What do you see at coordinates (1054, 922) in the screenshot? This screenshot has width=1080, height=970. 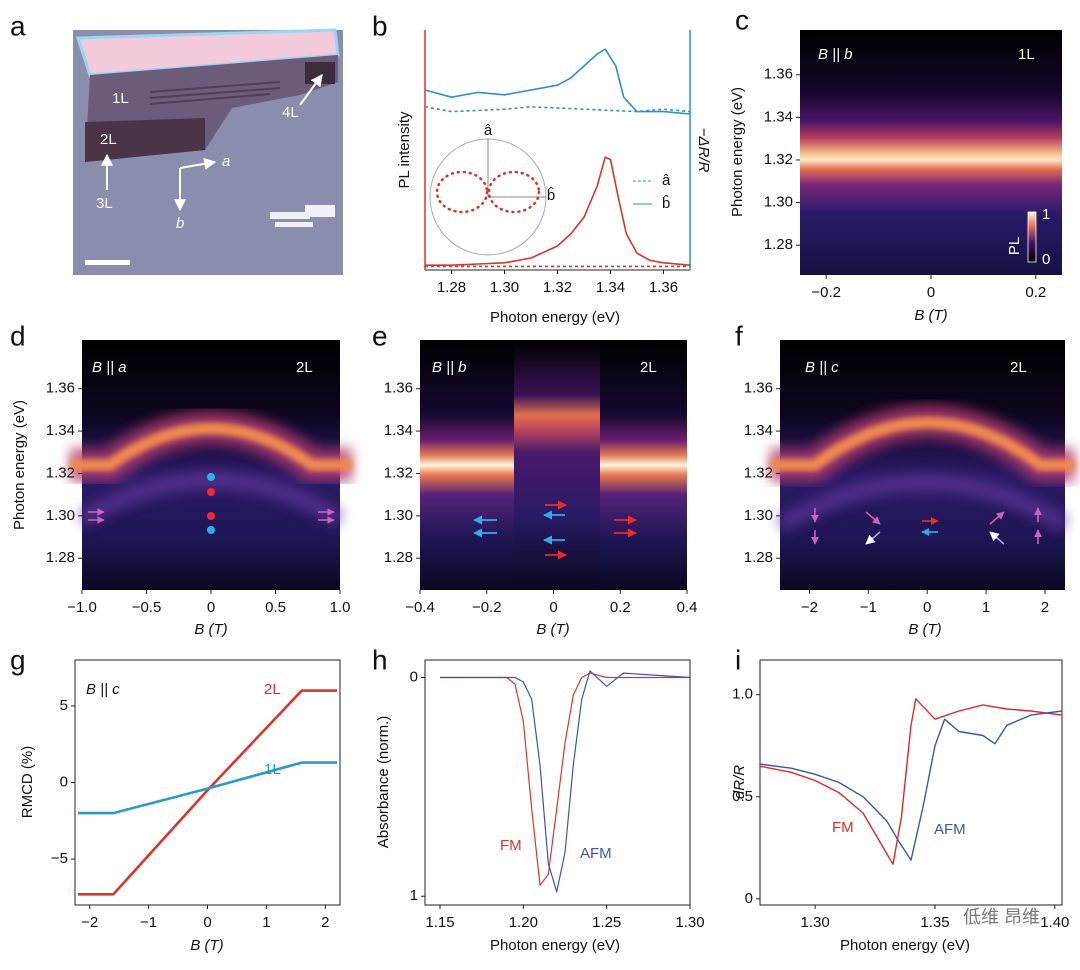 I see `x-tick-label: 1.40` at bounding box center [1054, 922].